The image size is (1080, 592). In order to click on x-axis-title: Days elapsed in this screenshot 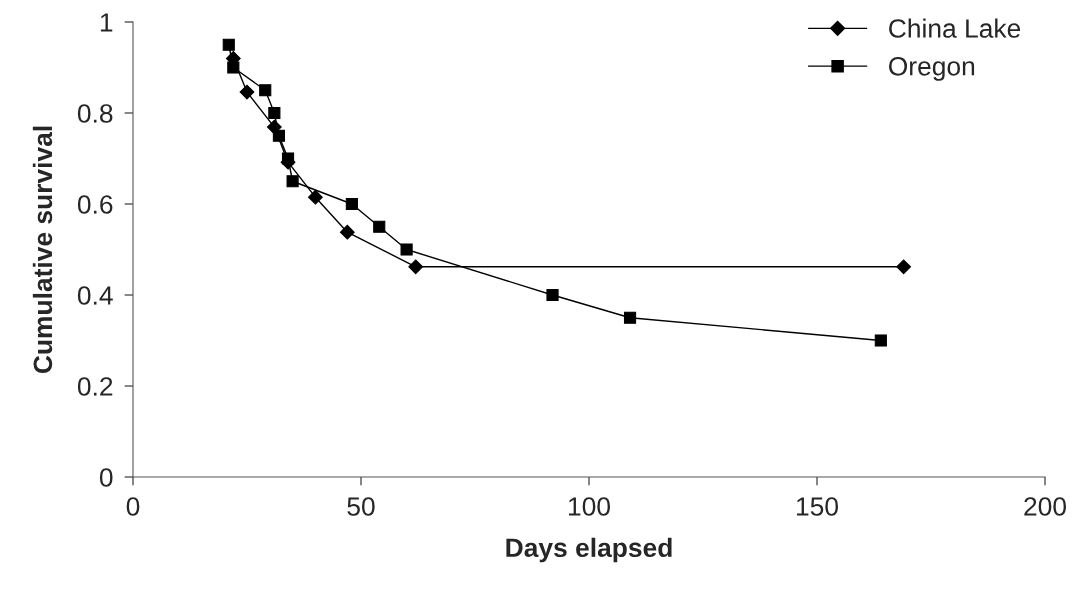, I will do `click(589, 550)`.